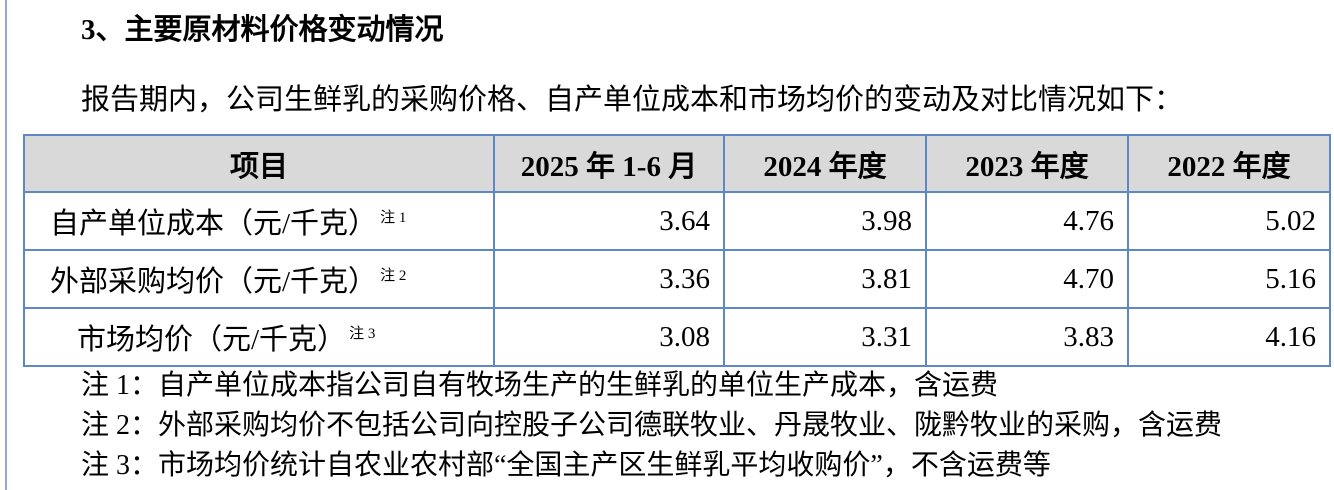 This screenshot has width=1334, height=490. I want to click on table-header-row: 项目 2025 年 1-6 月 2024 年度 2023 年度 2022 年度, so click(677, 163).